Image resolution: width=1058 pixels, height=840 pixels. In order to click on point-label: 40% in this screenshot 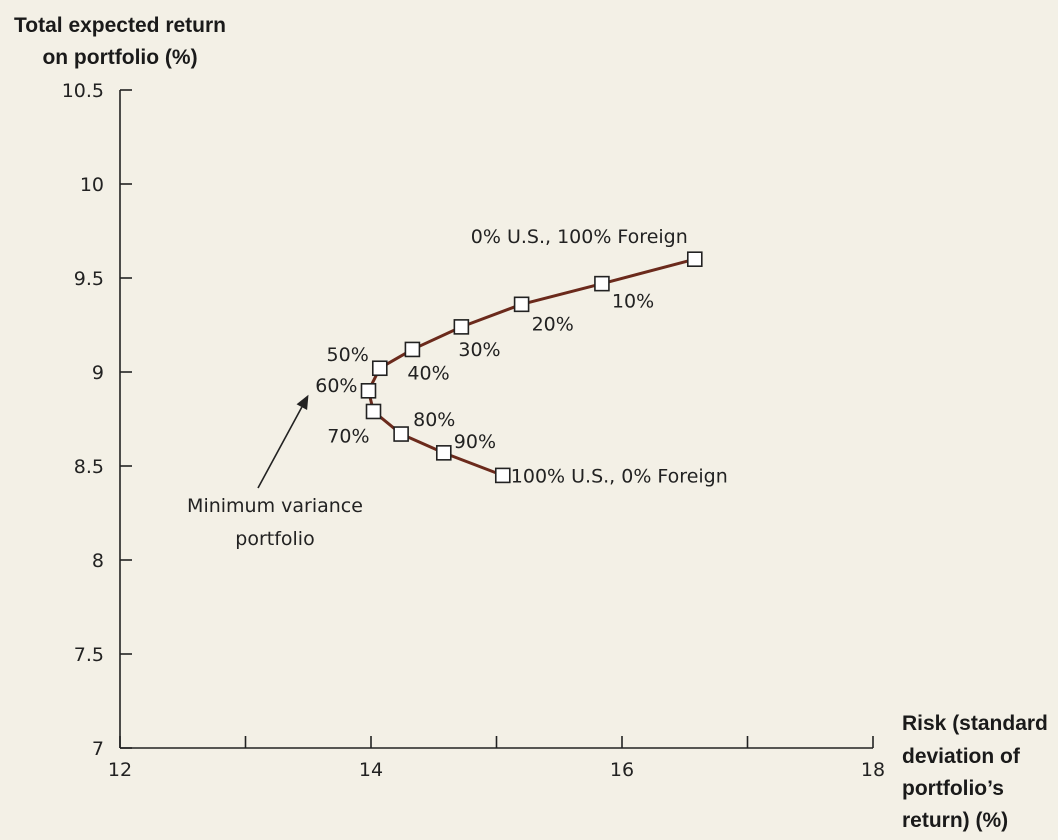, I will do `click(428, 373)`.